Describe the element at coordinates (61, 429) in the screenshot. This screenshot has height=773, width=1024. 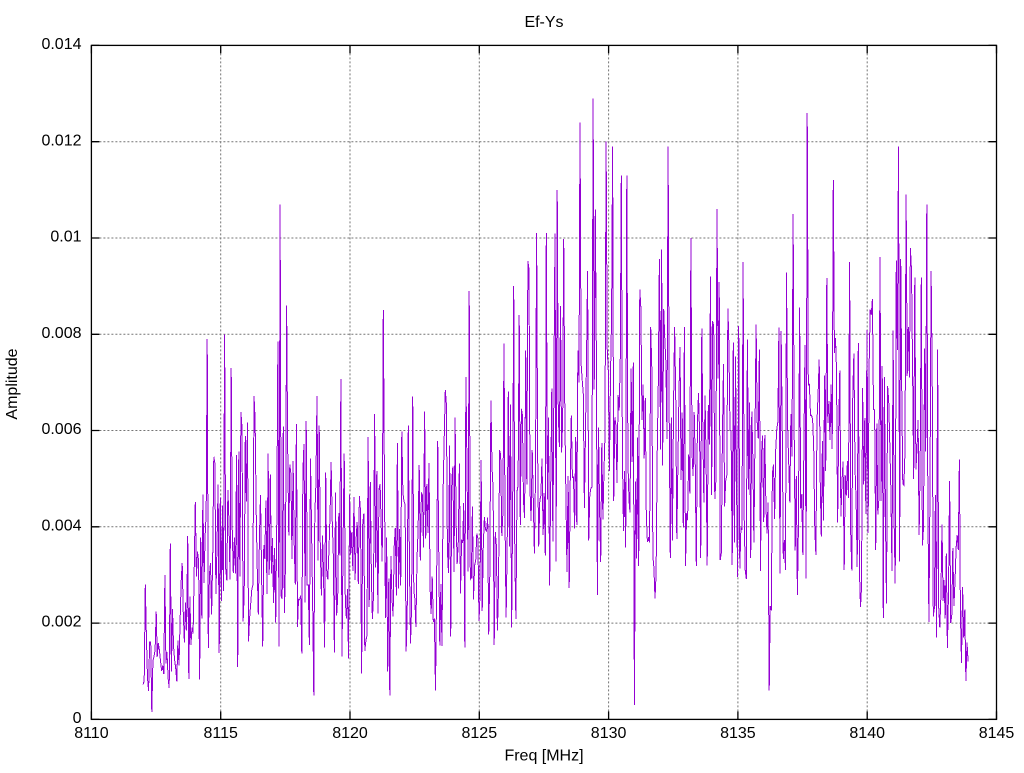
I see `svg-text: 0.006` at that location.